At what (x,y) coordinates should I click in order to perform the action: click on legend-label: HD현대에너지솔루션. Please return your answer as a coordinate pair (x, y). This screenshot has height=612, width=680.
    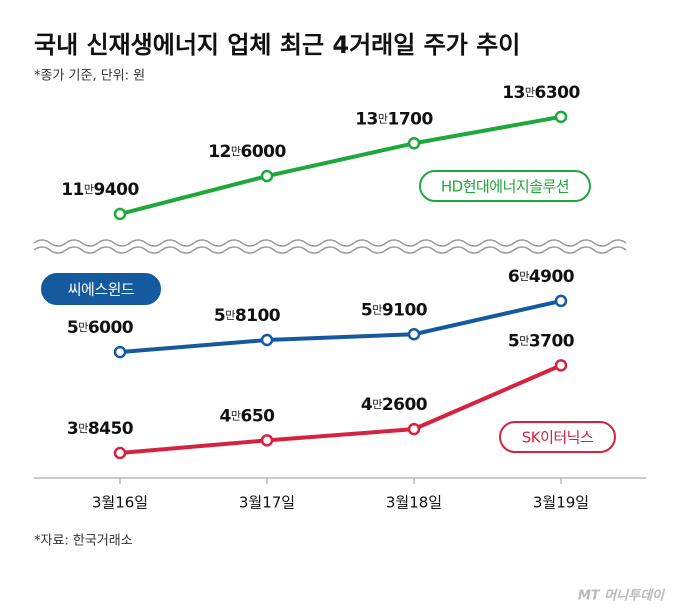
    Looking at the image, I should click on (505, 187).